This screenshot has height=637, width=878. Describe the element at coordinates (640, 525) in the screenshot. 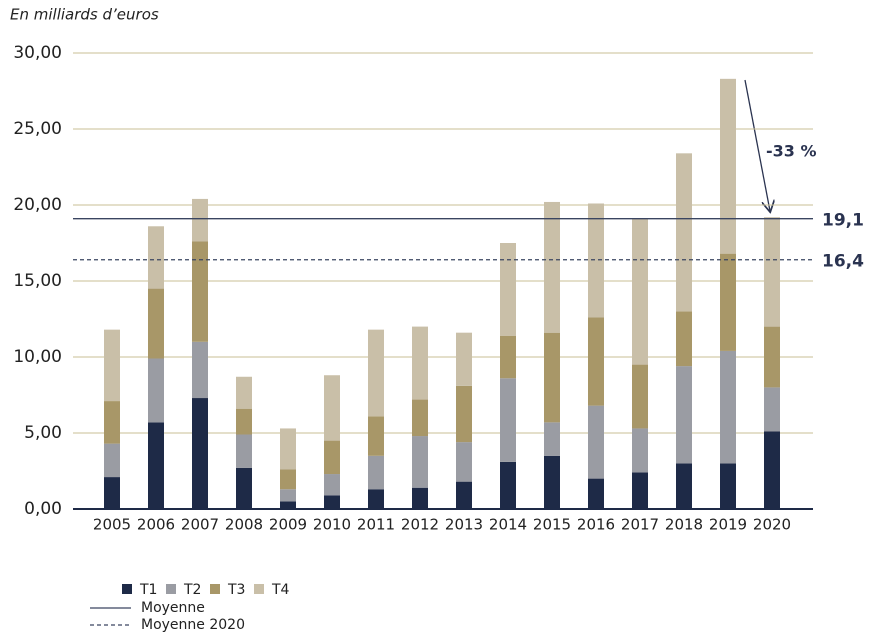

I see `x-tick-label: 2017` at that location.